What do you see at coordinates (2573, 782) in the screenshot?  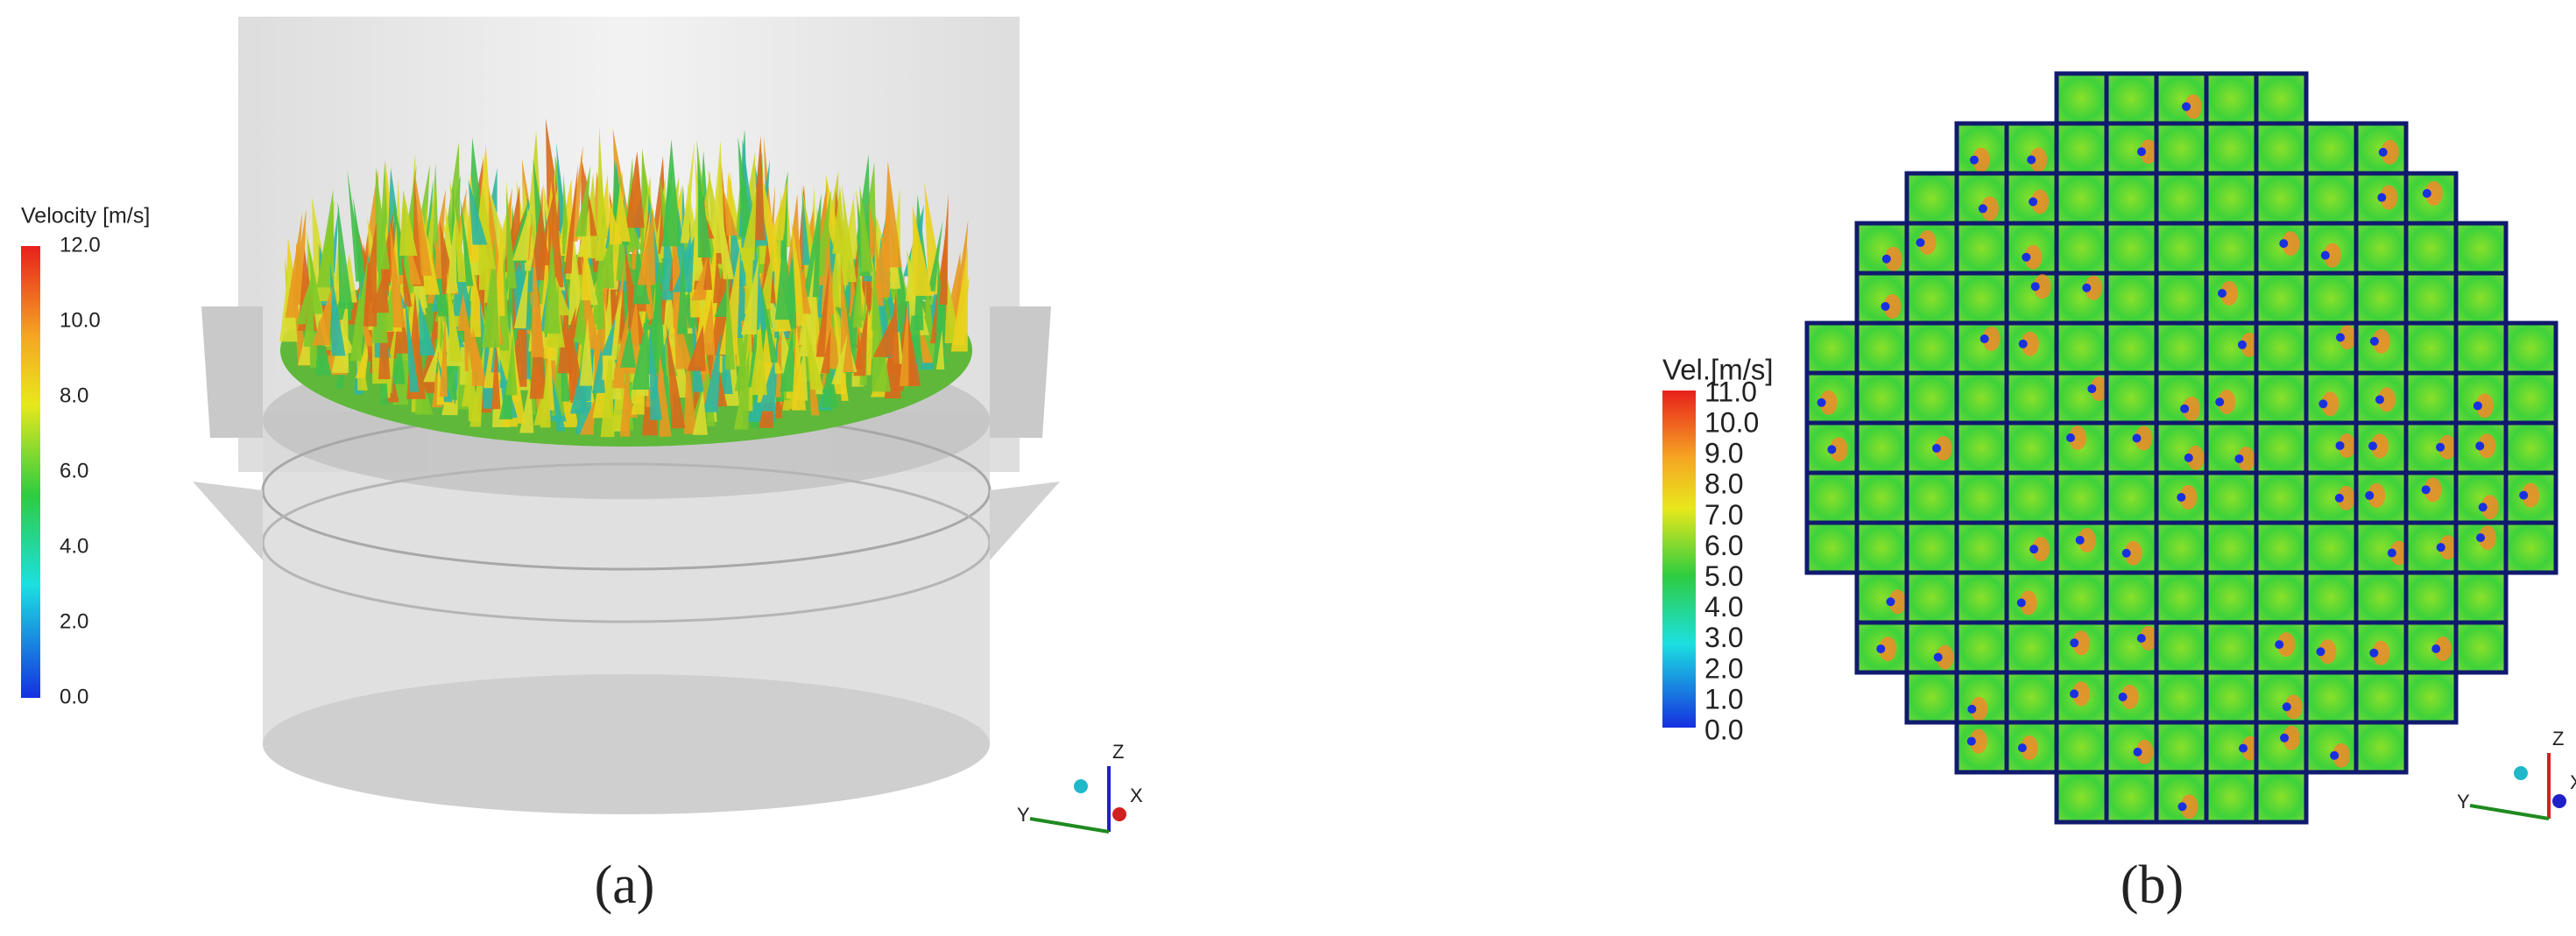 I see `axis-label: X` at bounding box center [2573, 782].